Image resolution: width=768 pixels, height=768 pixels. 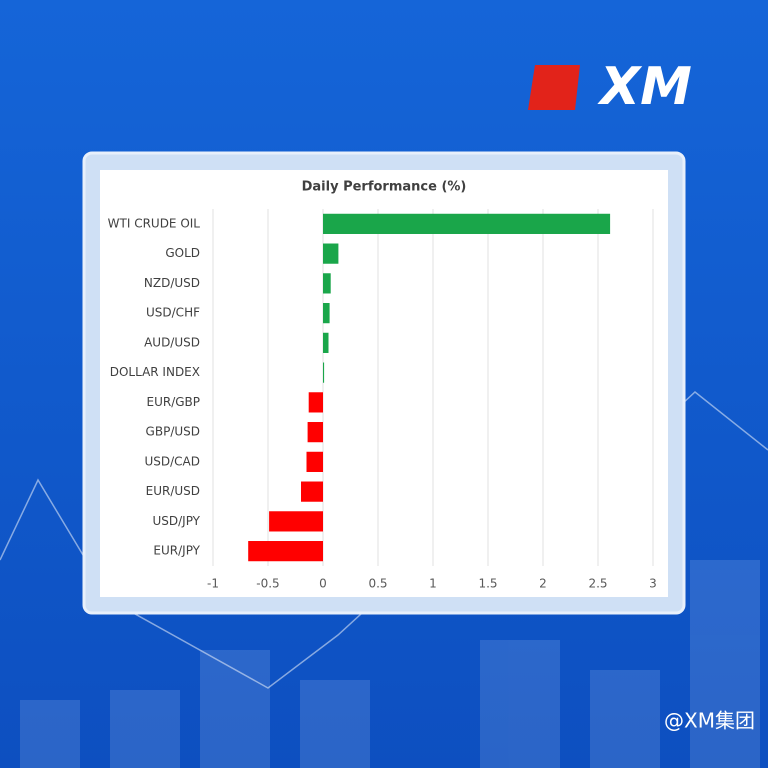 What do you see at coordinates (653, 584) in the screenshot?
I see `x-tick-label: 3` at bounding box center [653, 584].